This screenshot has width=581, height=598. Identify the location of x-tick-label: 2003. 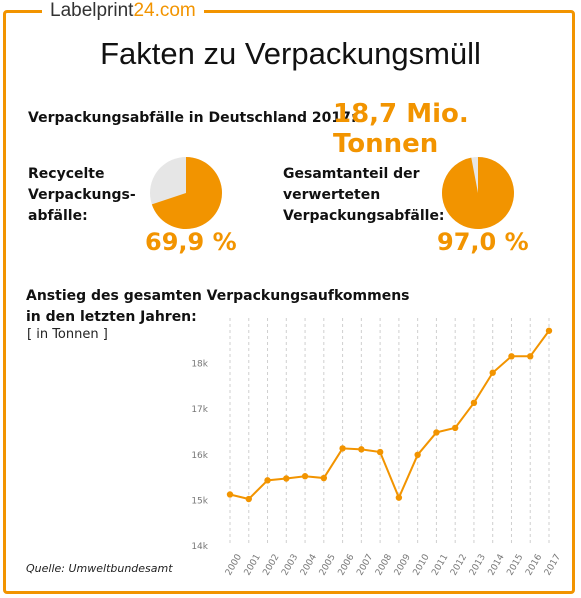
(290, 565).